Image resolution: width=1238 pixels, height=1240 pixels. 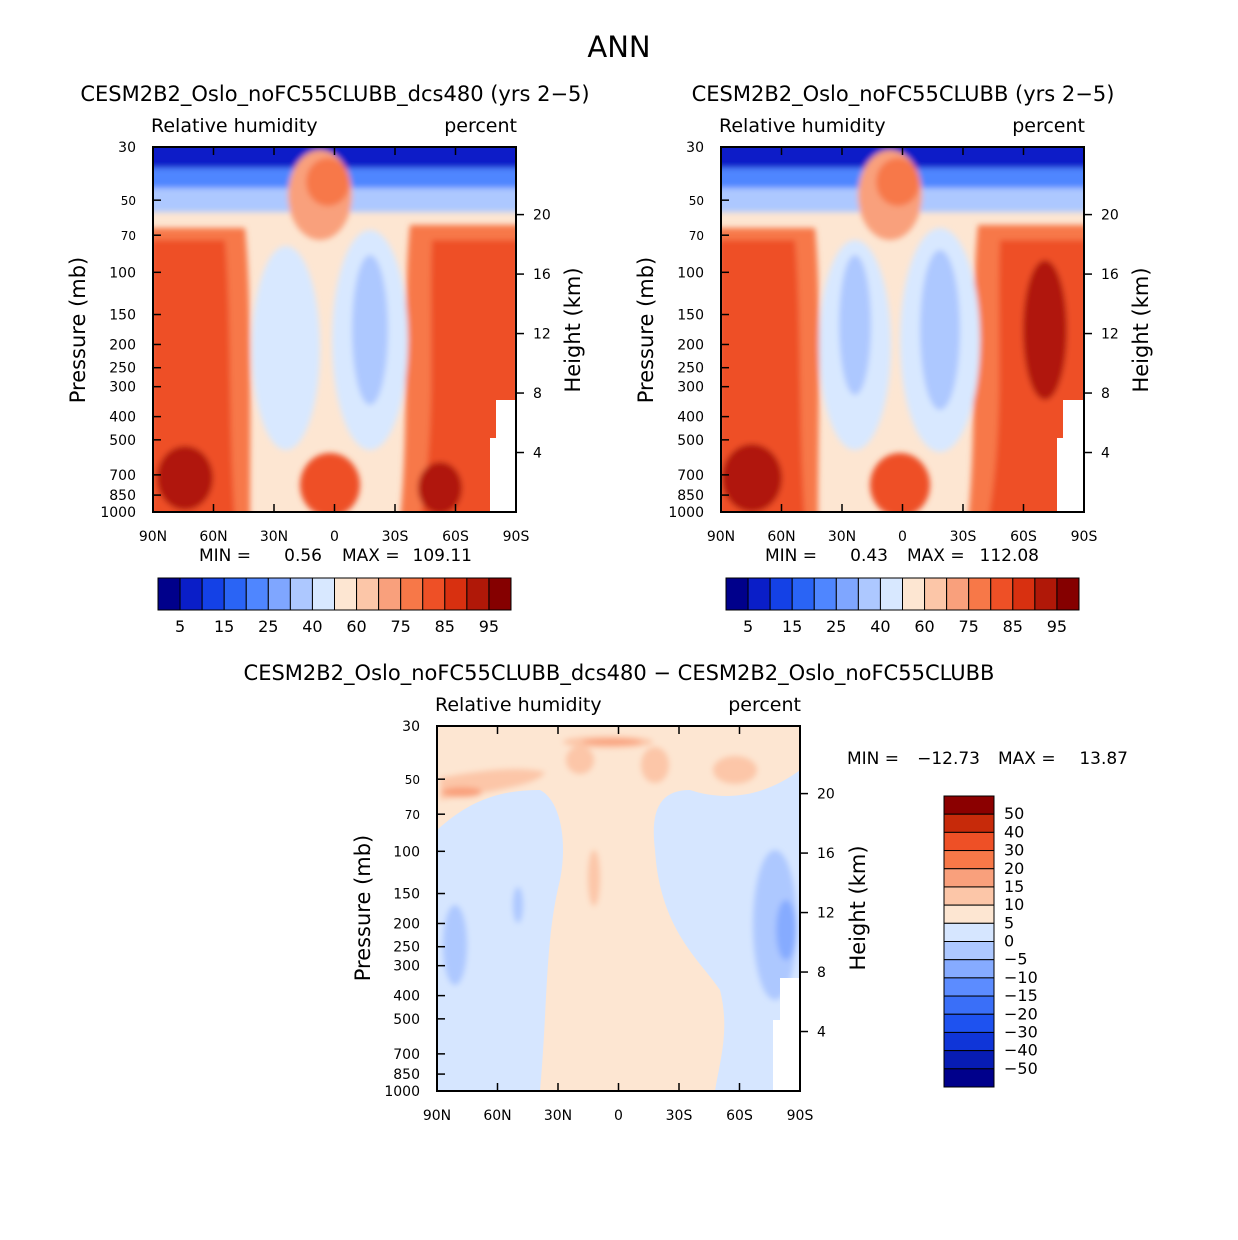 What do you see at coordinates (618, 908) in the screenshot?
I see `contour-field` at bounding box center [618, 908].